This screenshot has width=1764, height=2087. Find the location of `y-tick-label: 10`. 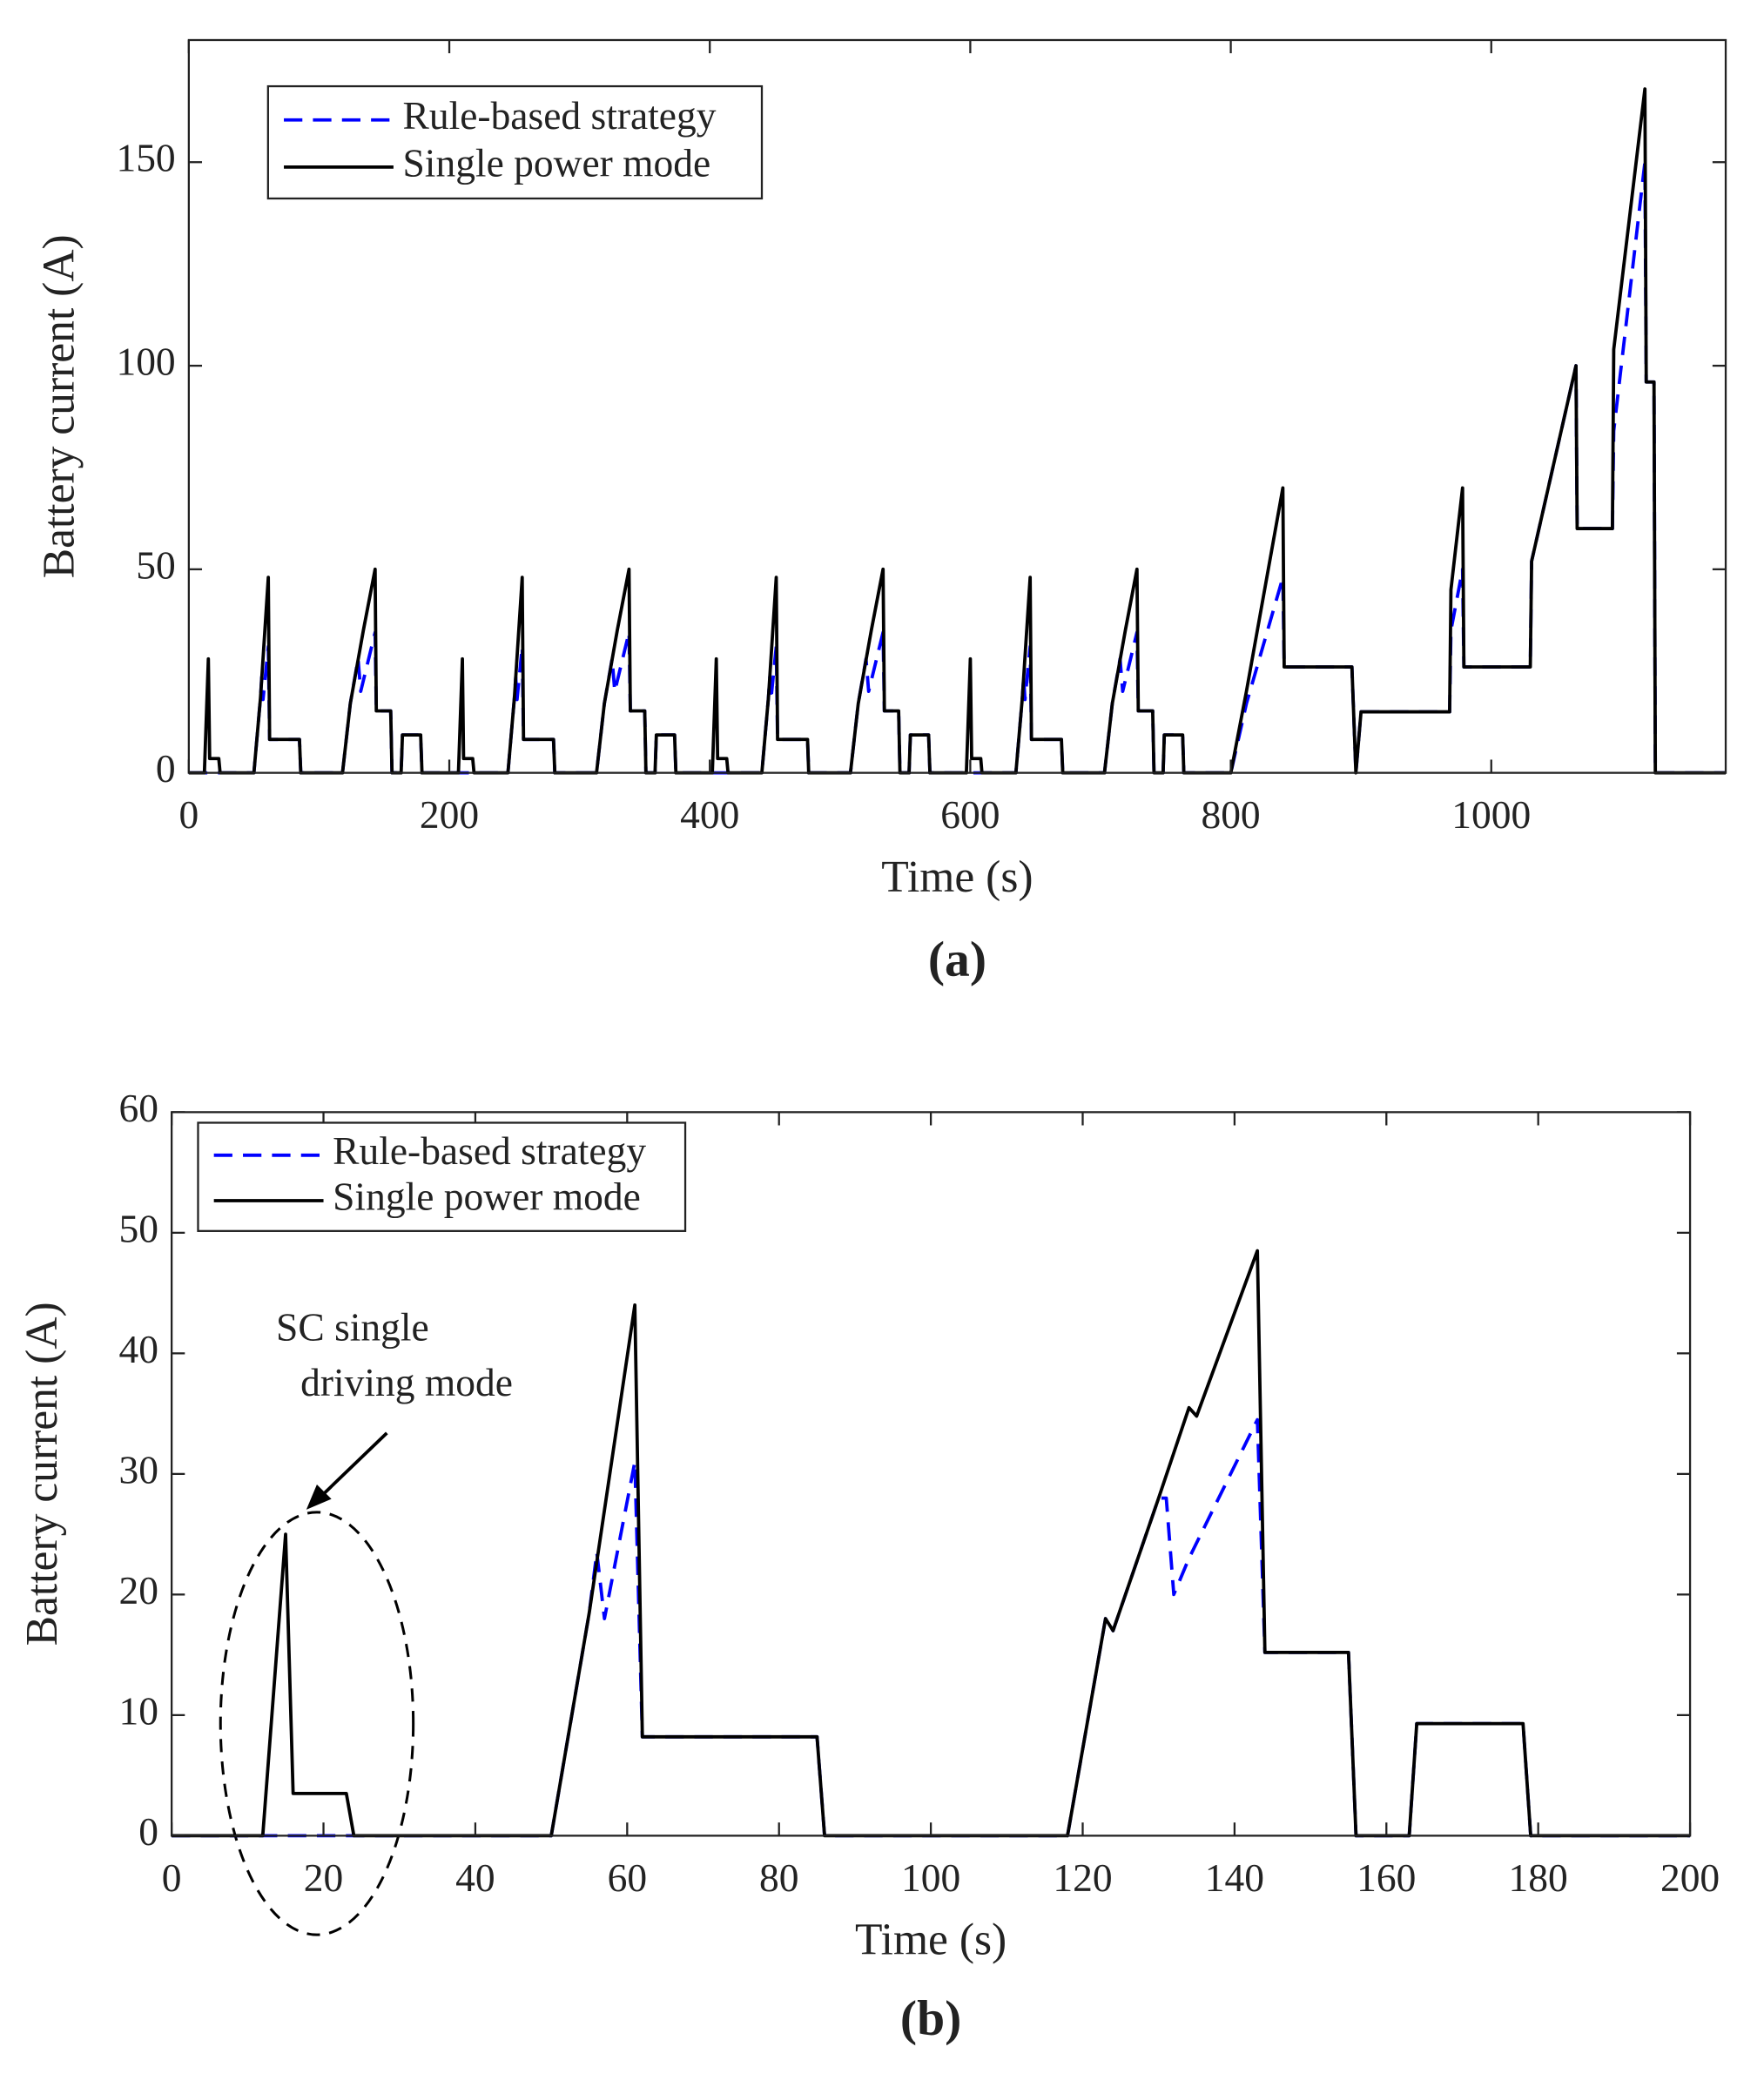

y-tick-label: 10 is located at coordinates (138, 1711).